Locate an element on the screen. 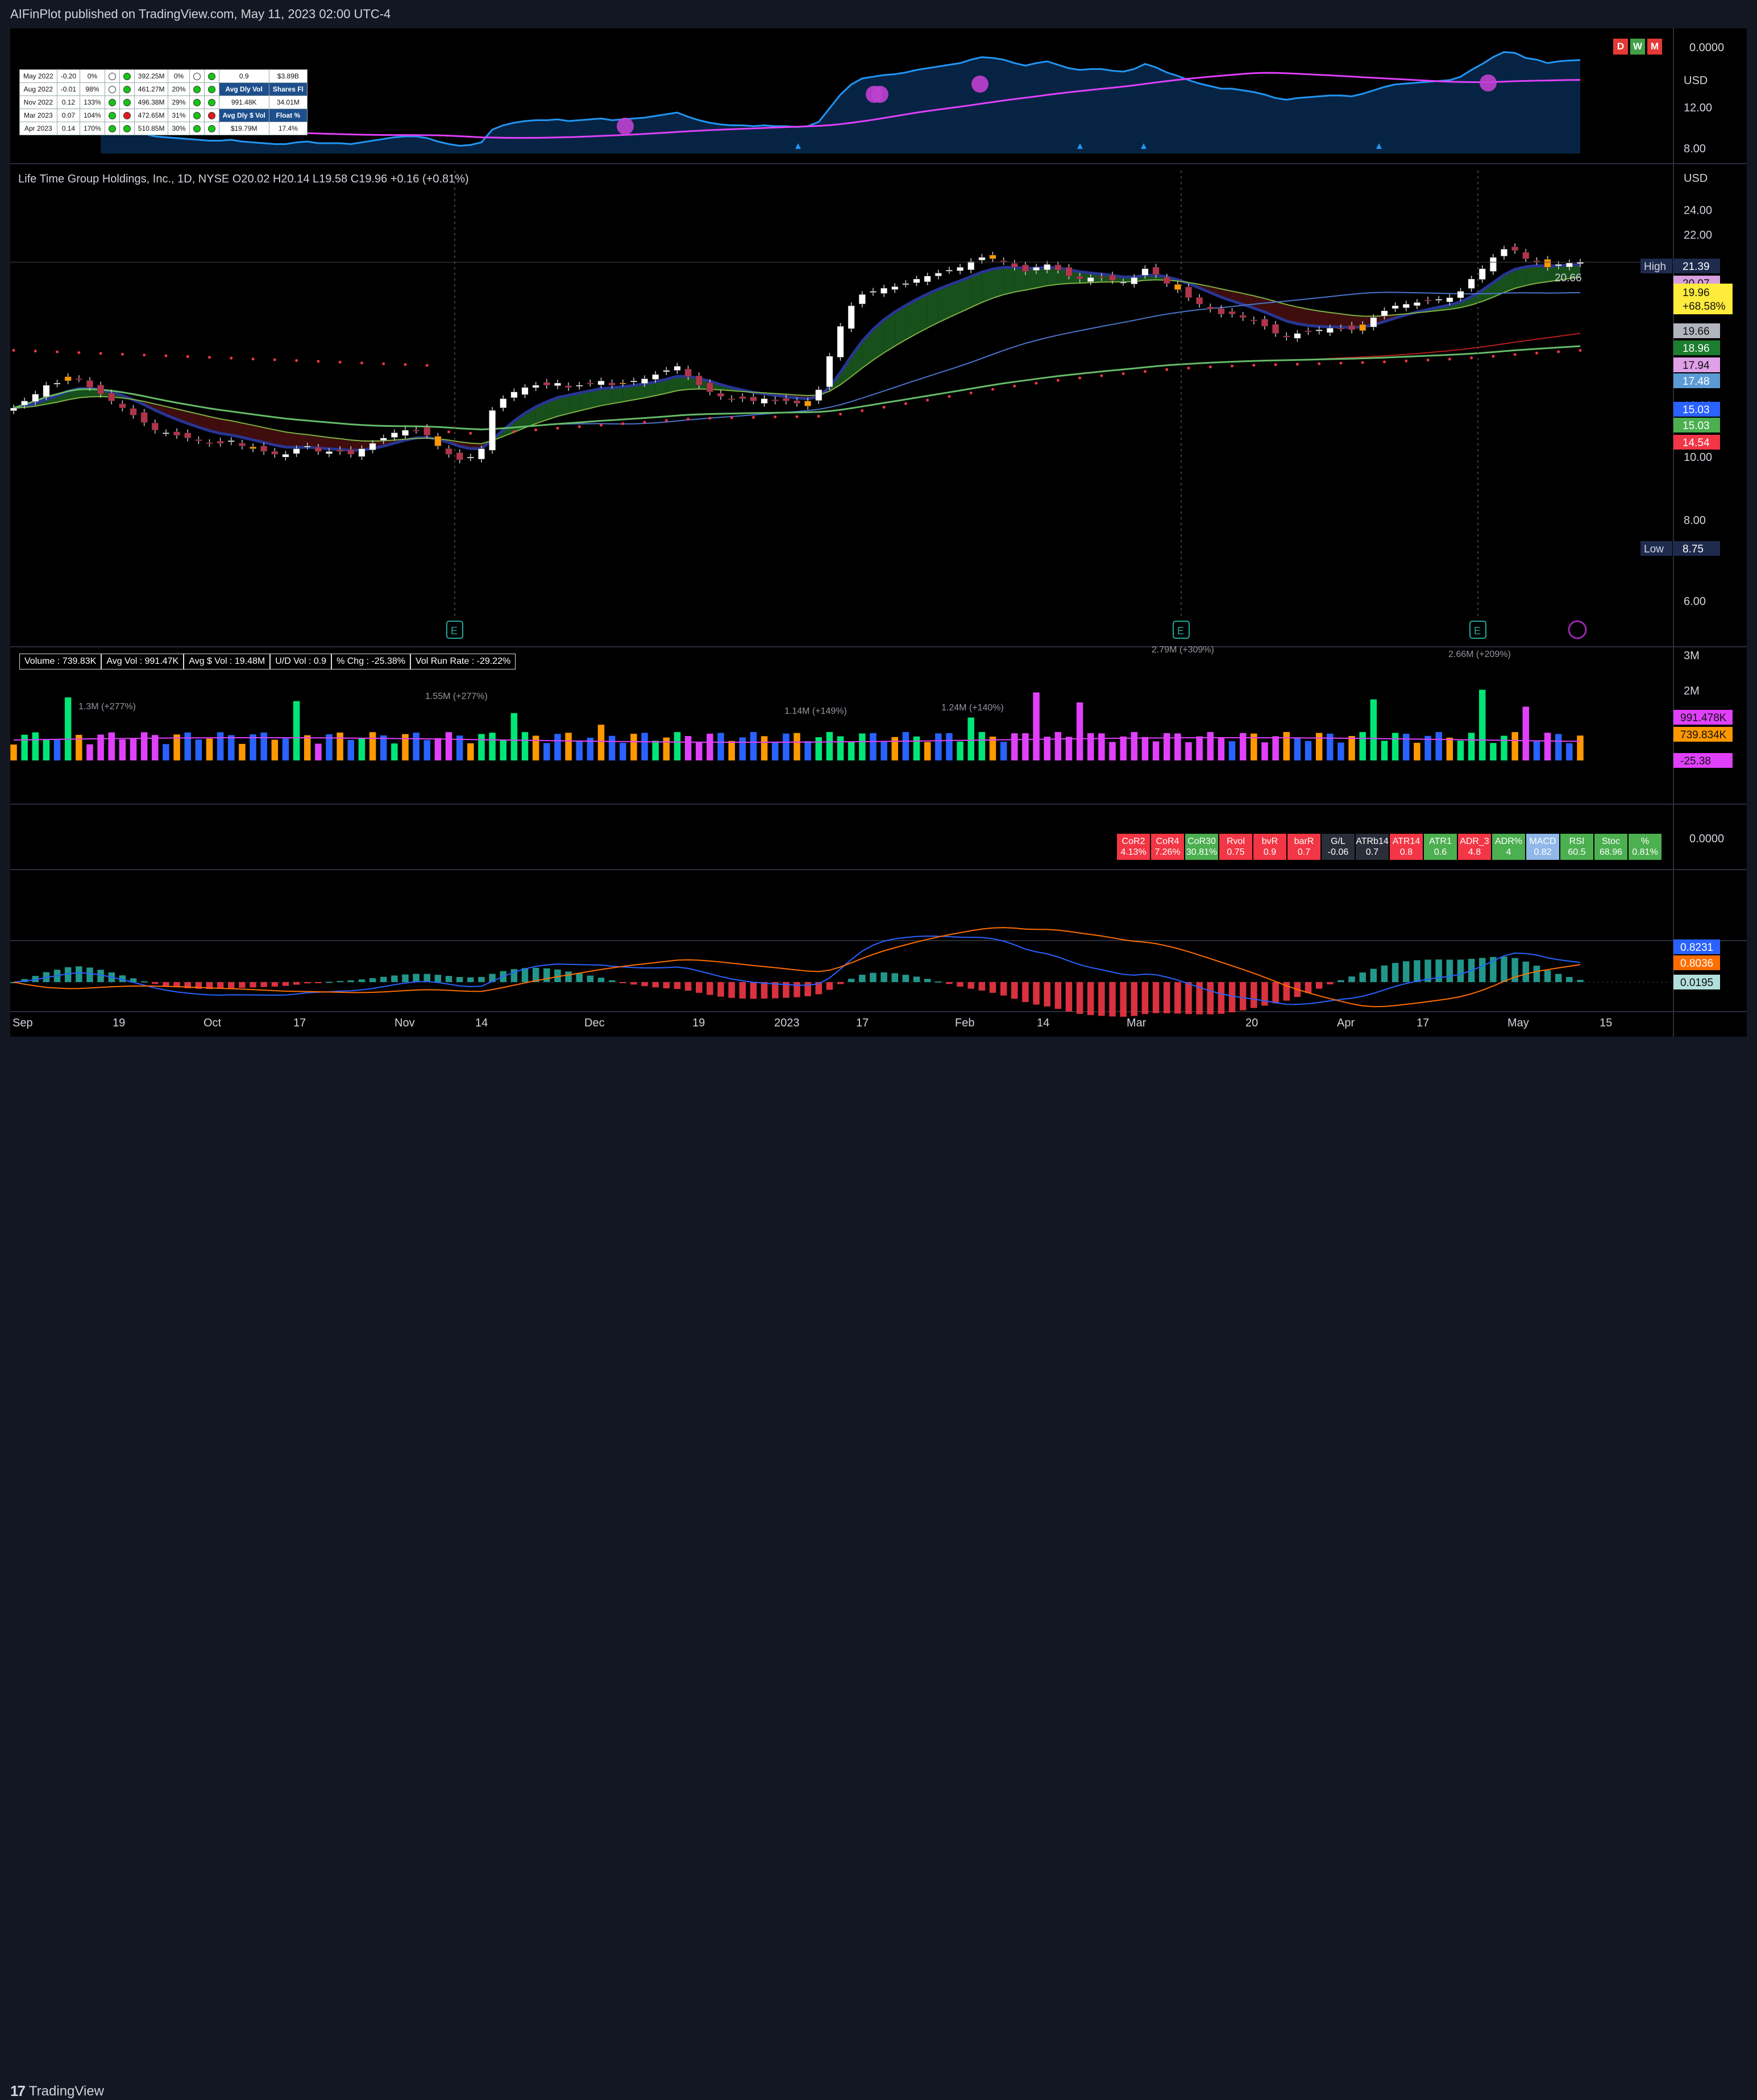 The width and height of the screenshot is (1757, 2100). metric-name: G/L is located at coordinates (1338, 841).